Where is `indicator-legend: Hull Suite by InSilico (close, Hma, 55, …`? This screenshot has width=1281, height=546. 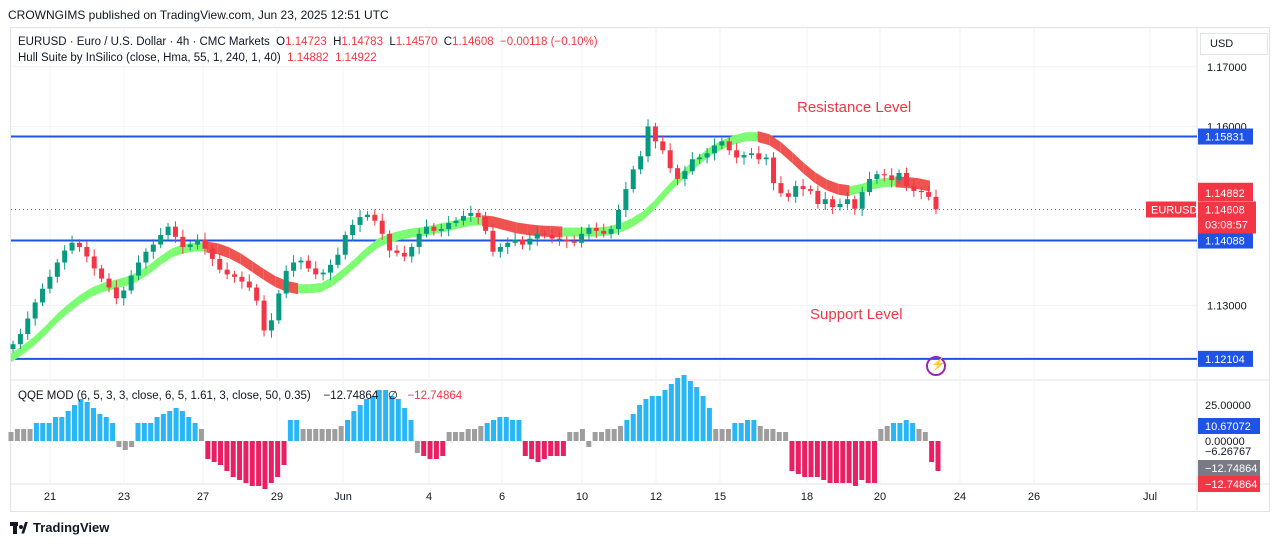
indicator-legend: Hull Suite by InSilico (close, Hma, 55, … is located at coordinates (197, 58).